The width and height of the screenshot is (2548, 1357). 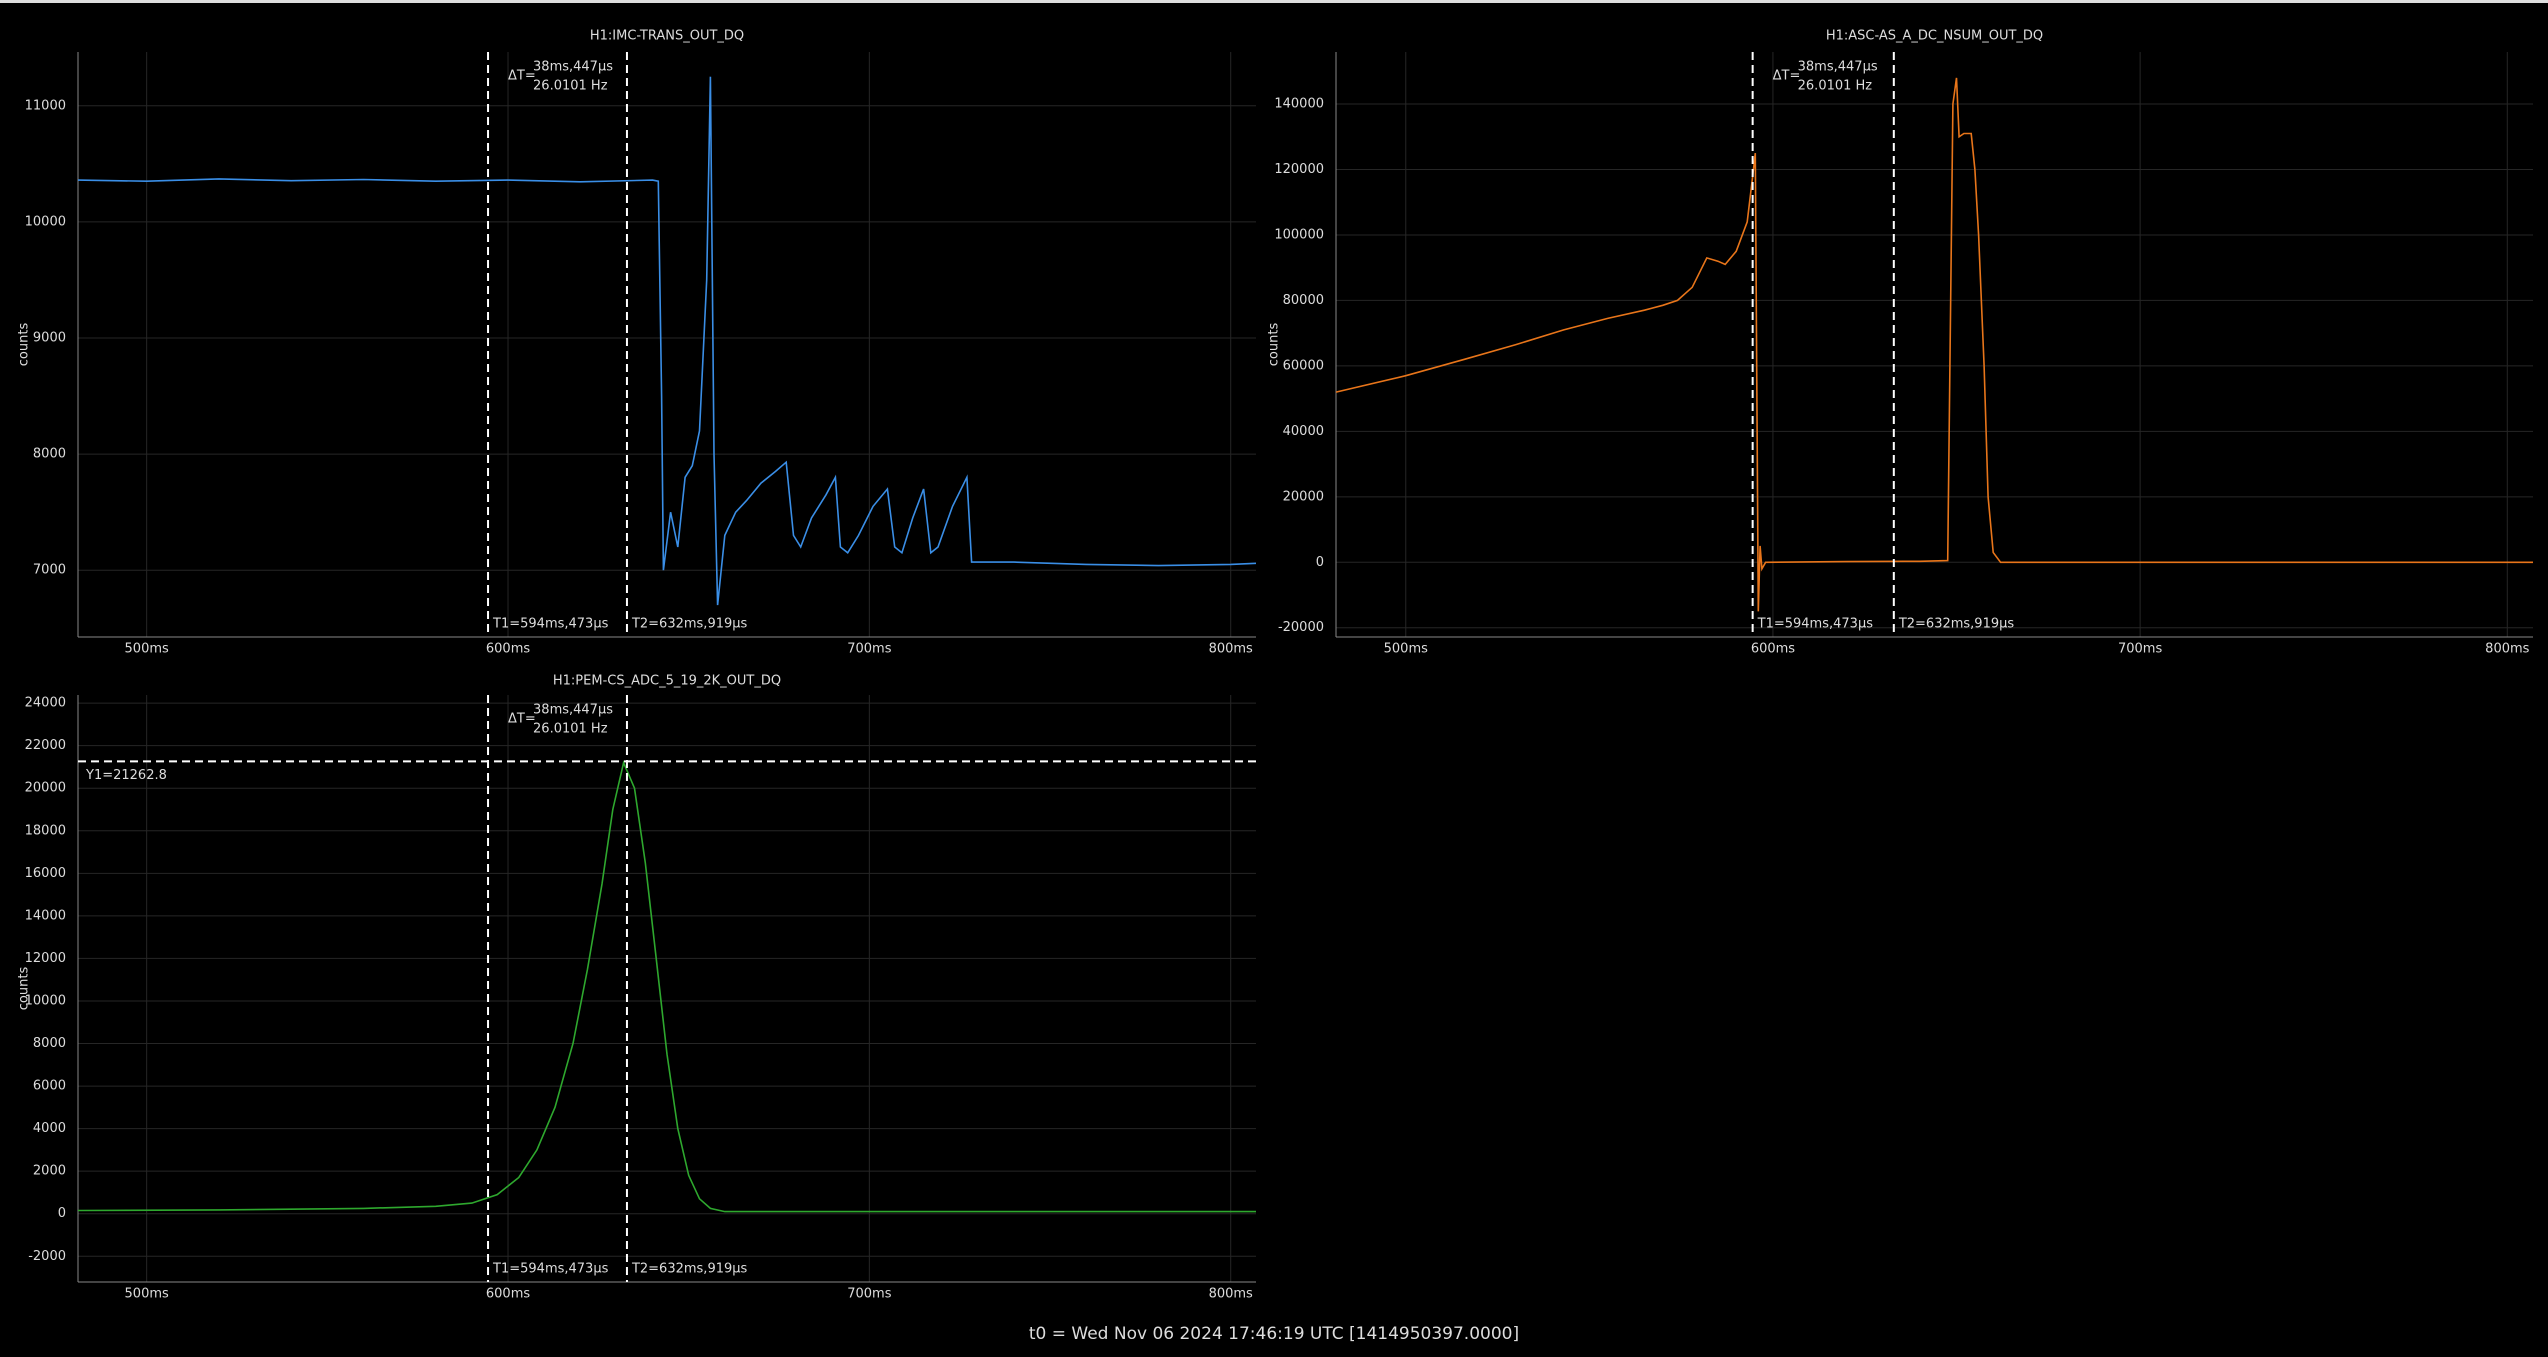 What do you see at coordinates (45, 873) in the screenshot?
I see `y-tick-label: 16000` at bounding box center [45, 873].